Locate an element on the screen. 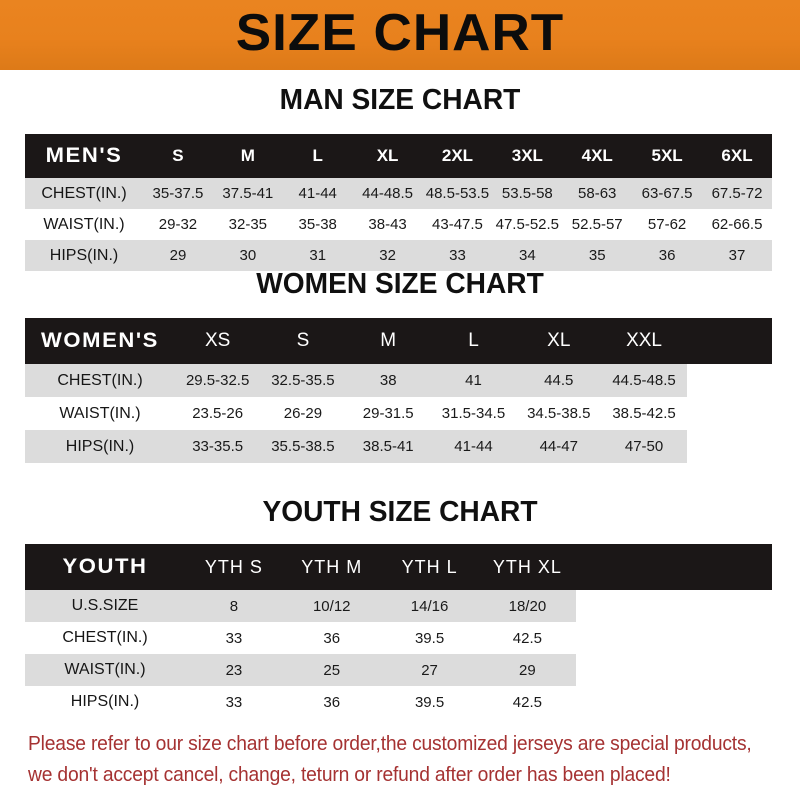  women-column-header: XL is located at coordinates (559, 340).